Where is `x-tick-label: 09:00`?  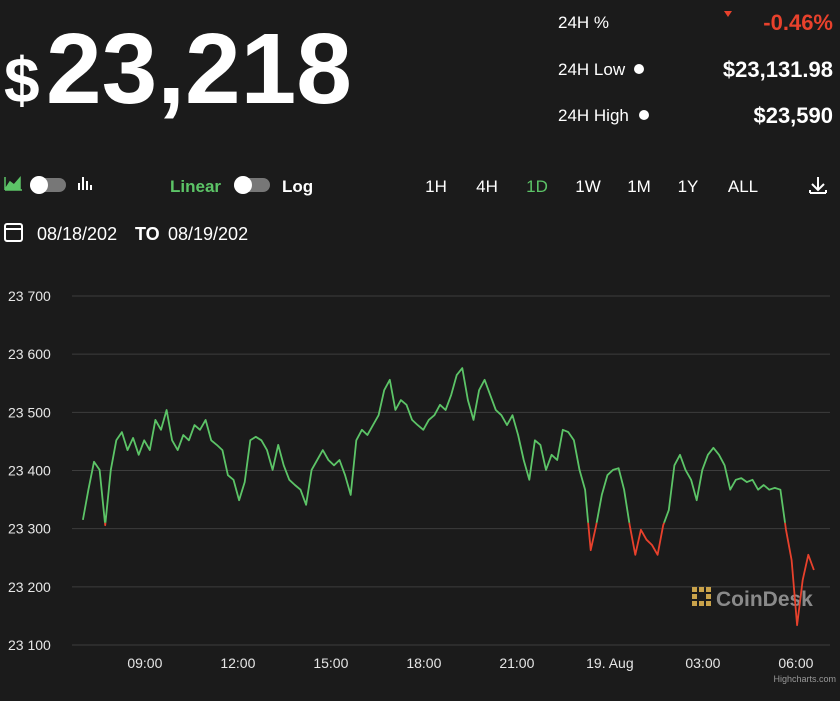 x-tick-label: 09:00 is located at coordinates (144, 663).